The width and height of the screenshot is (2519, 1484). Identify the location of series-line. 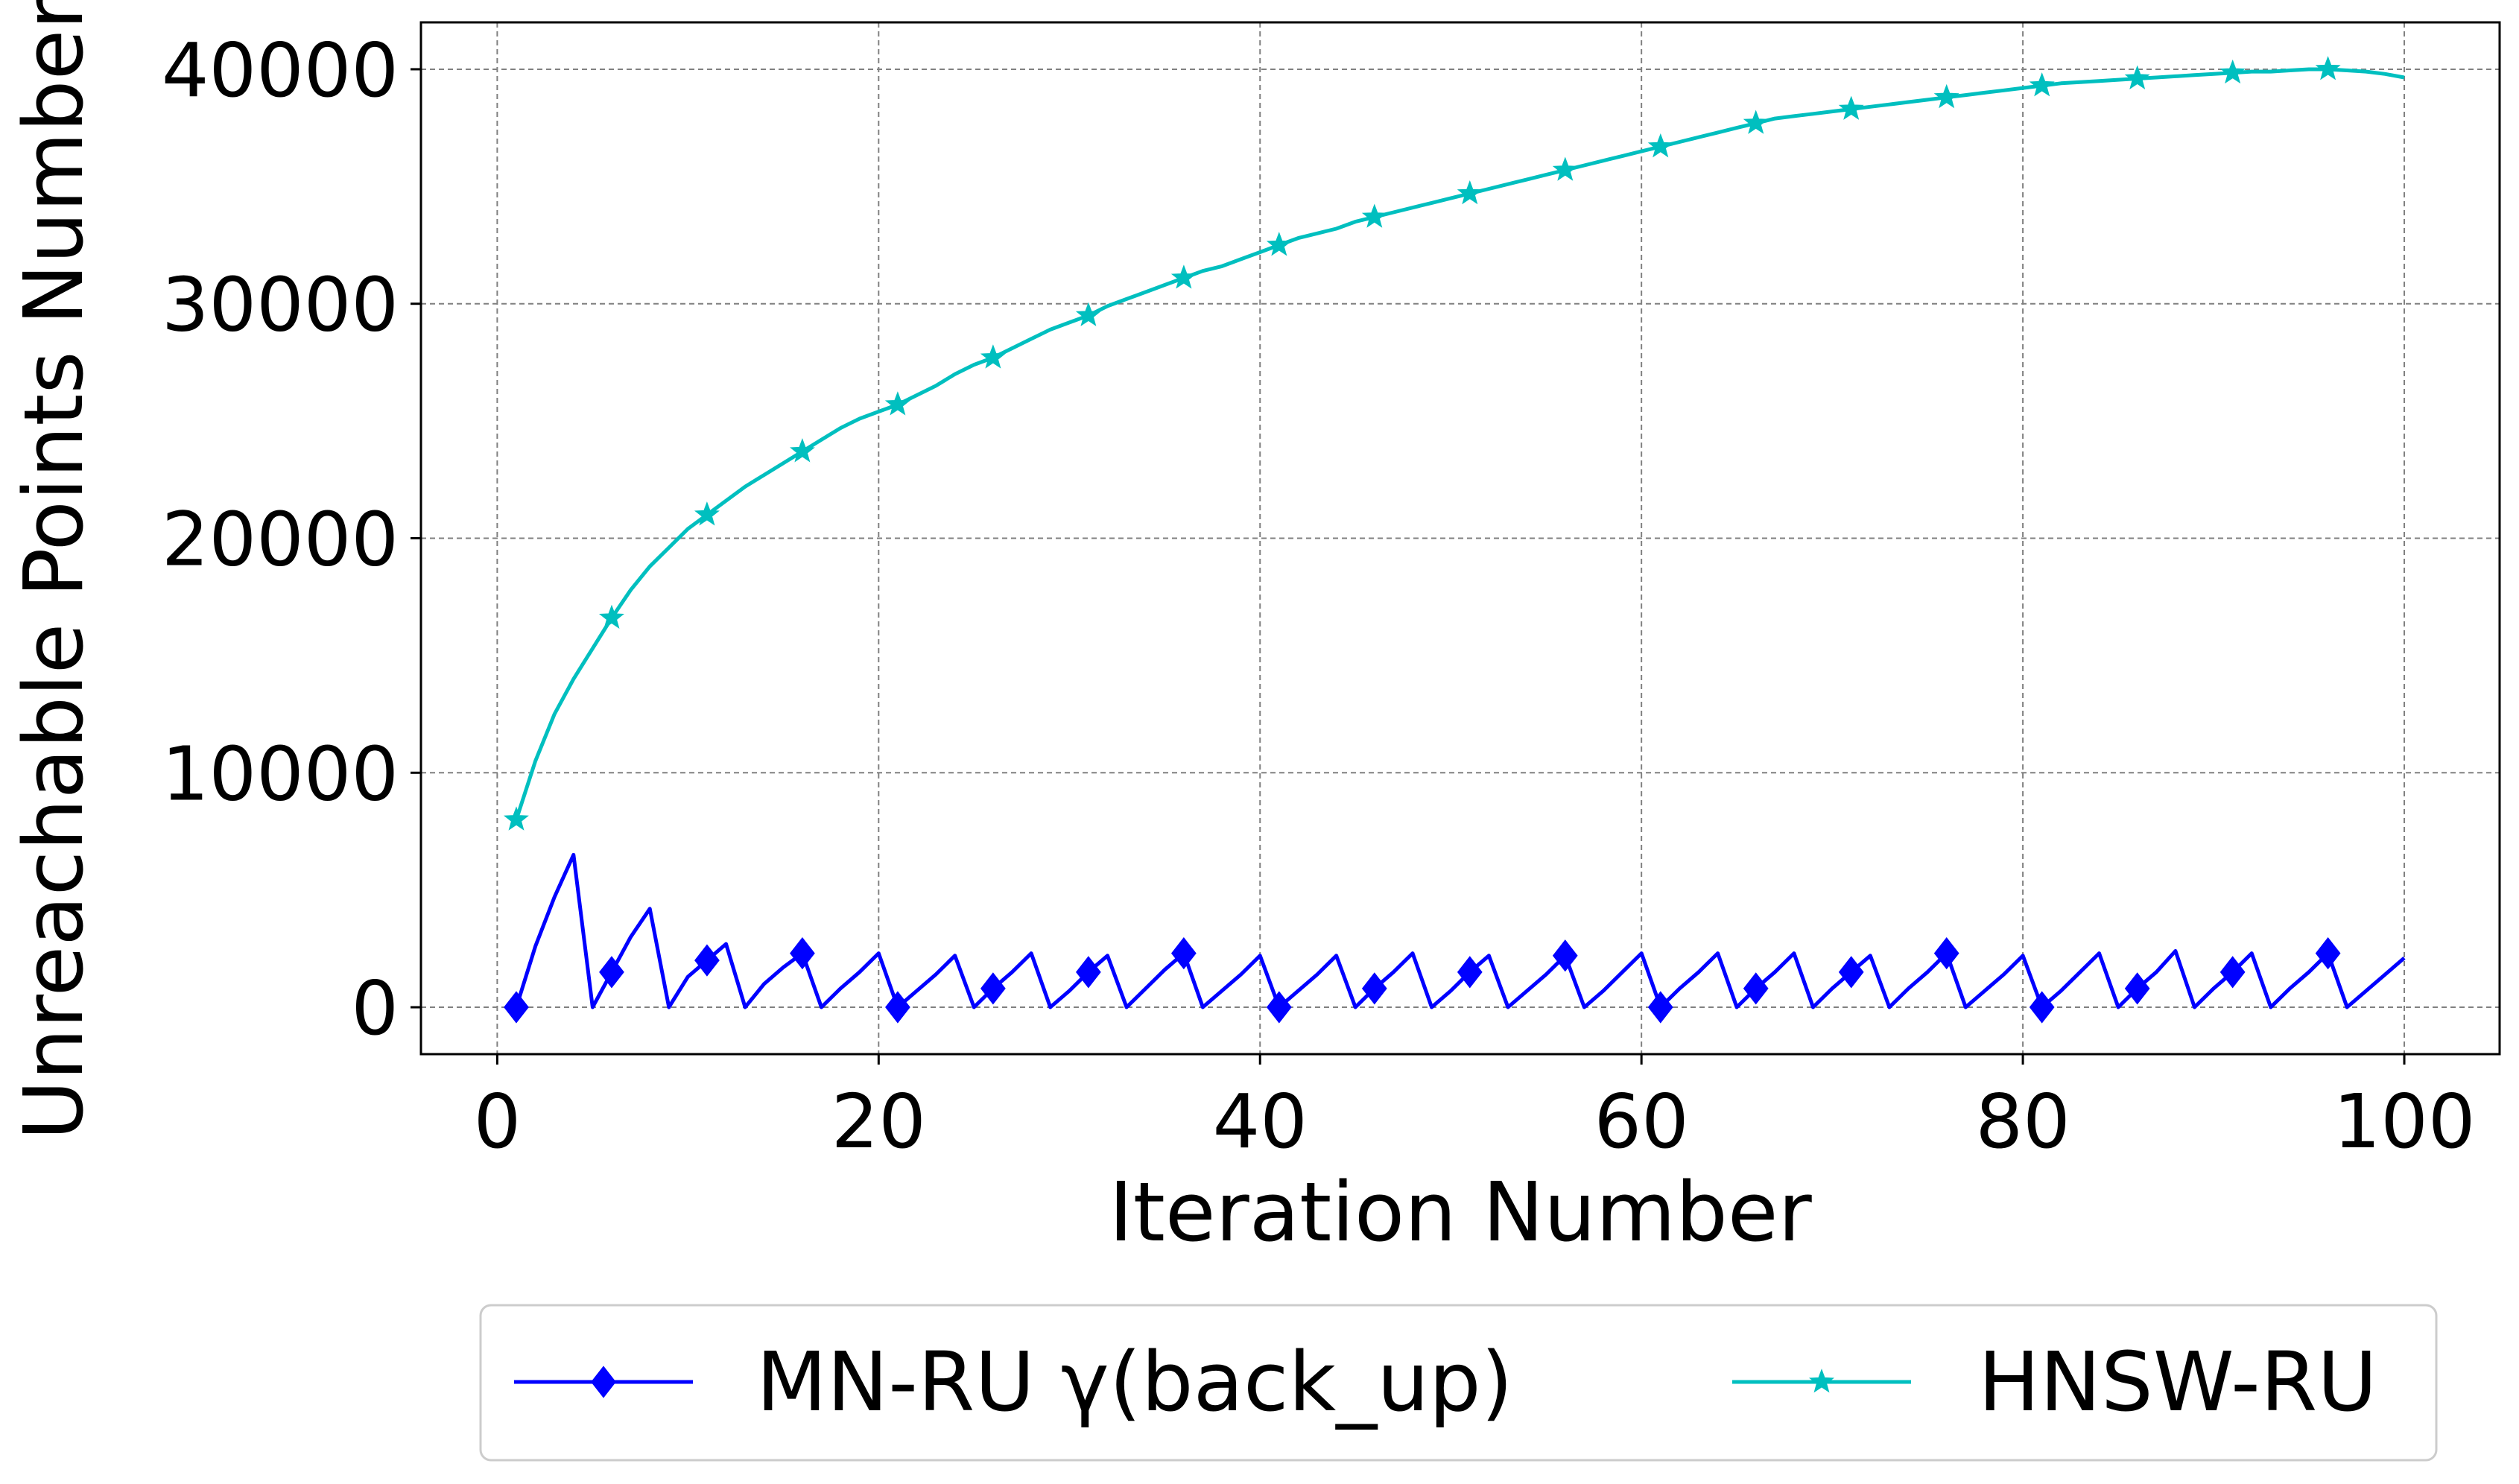
(1460, 930).